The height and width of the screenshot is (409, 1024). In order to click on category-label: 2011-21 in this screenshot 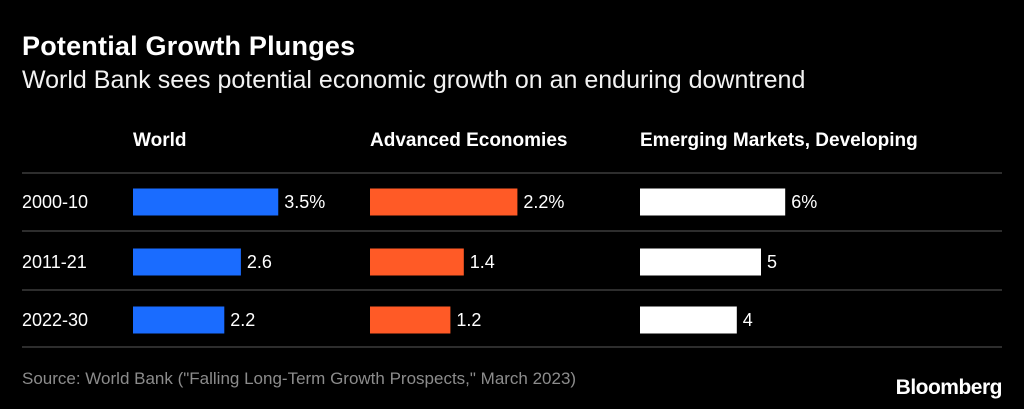, I will do `click(54, 262)`.